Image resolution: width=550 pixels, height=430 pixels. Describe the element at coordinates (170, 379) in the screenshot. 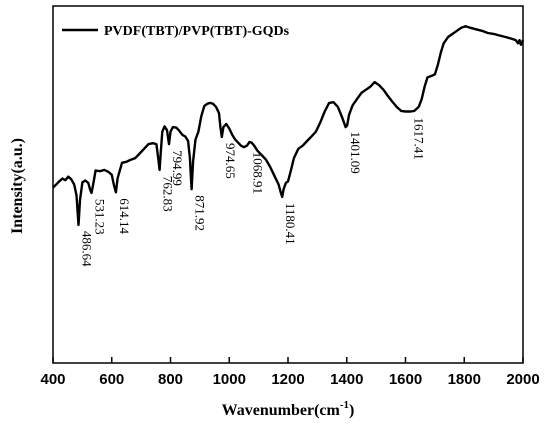

I see `x-tick-label-800: 800` at that location.